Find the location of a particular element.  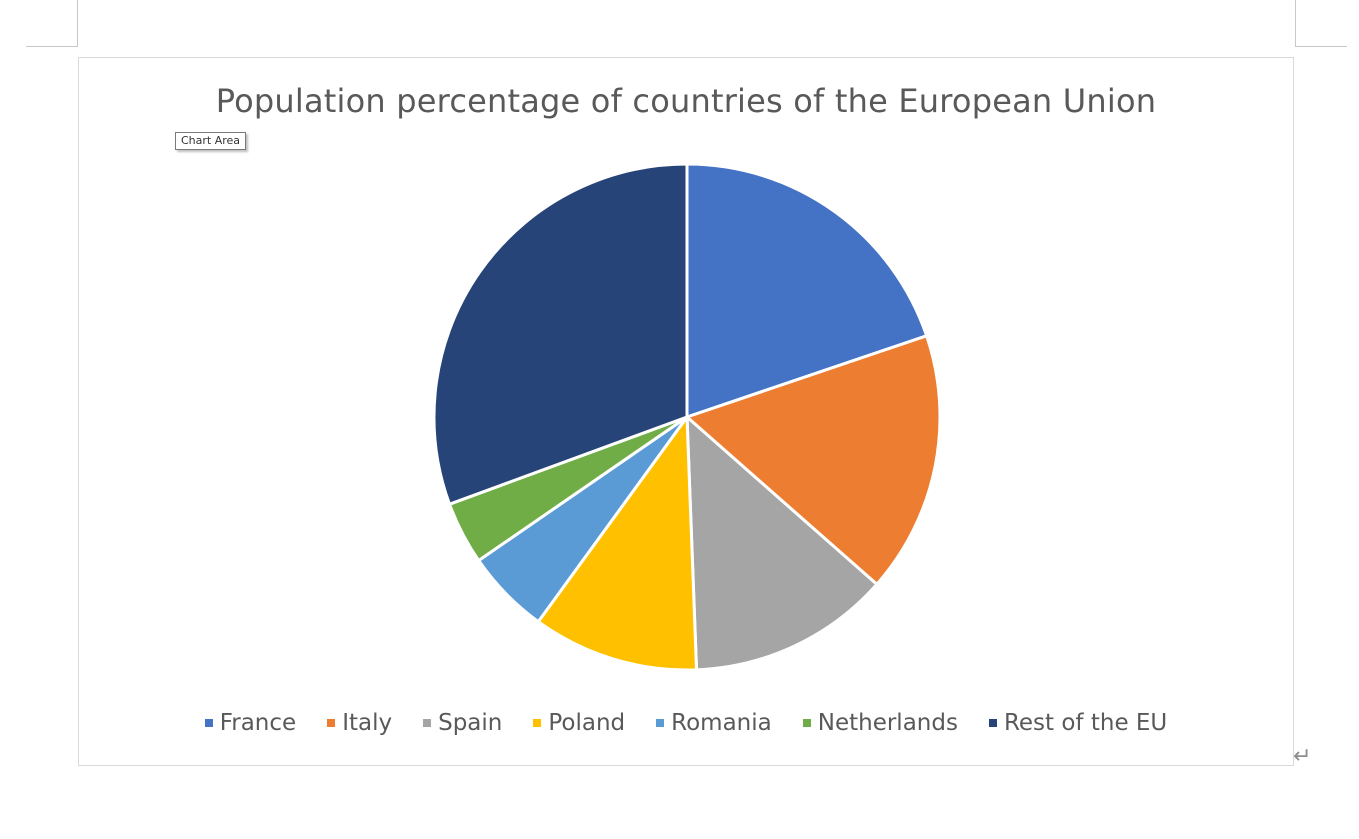

legend-swatch-italy is located at coordinates (331, 723).